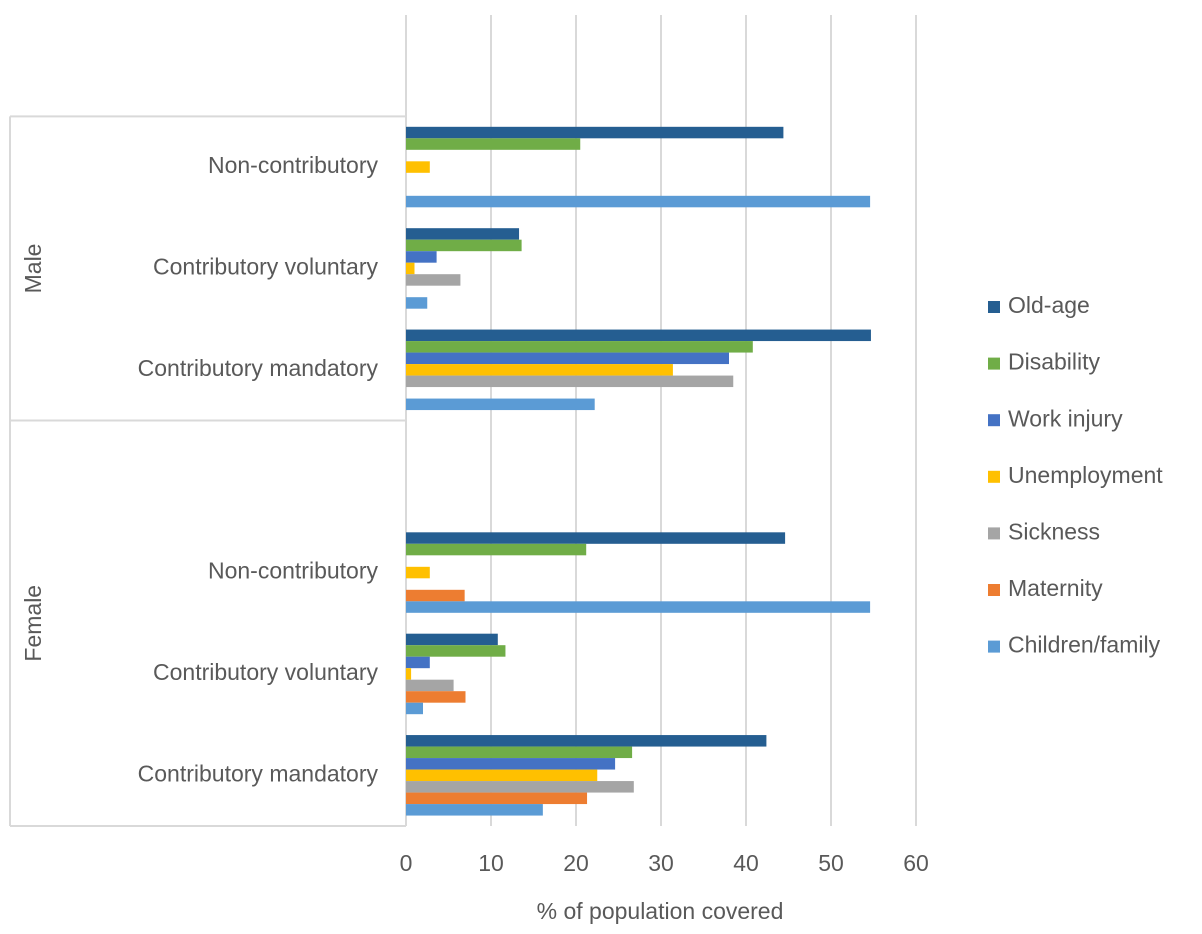 The image size is (1202, 934). What do you see at coordinates (491, 863) in the screenshot?
I see `x-tick-label: 10` at bounding box center [491, 863].